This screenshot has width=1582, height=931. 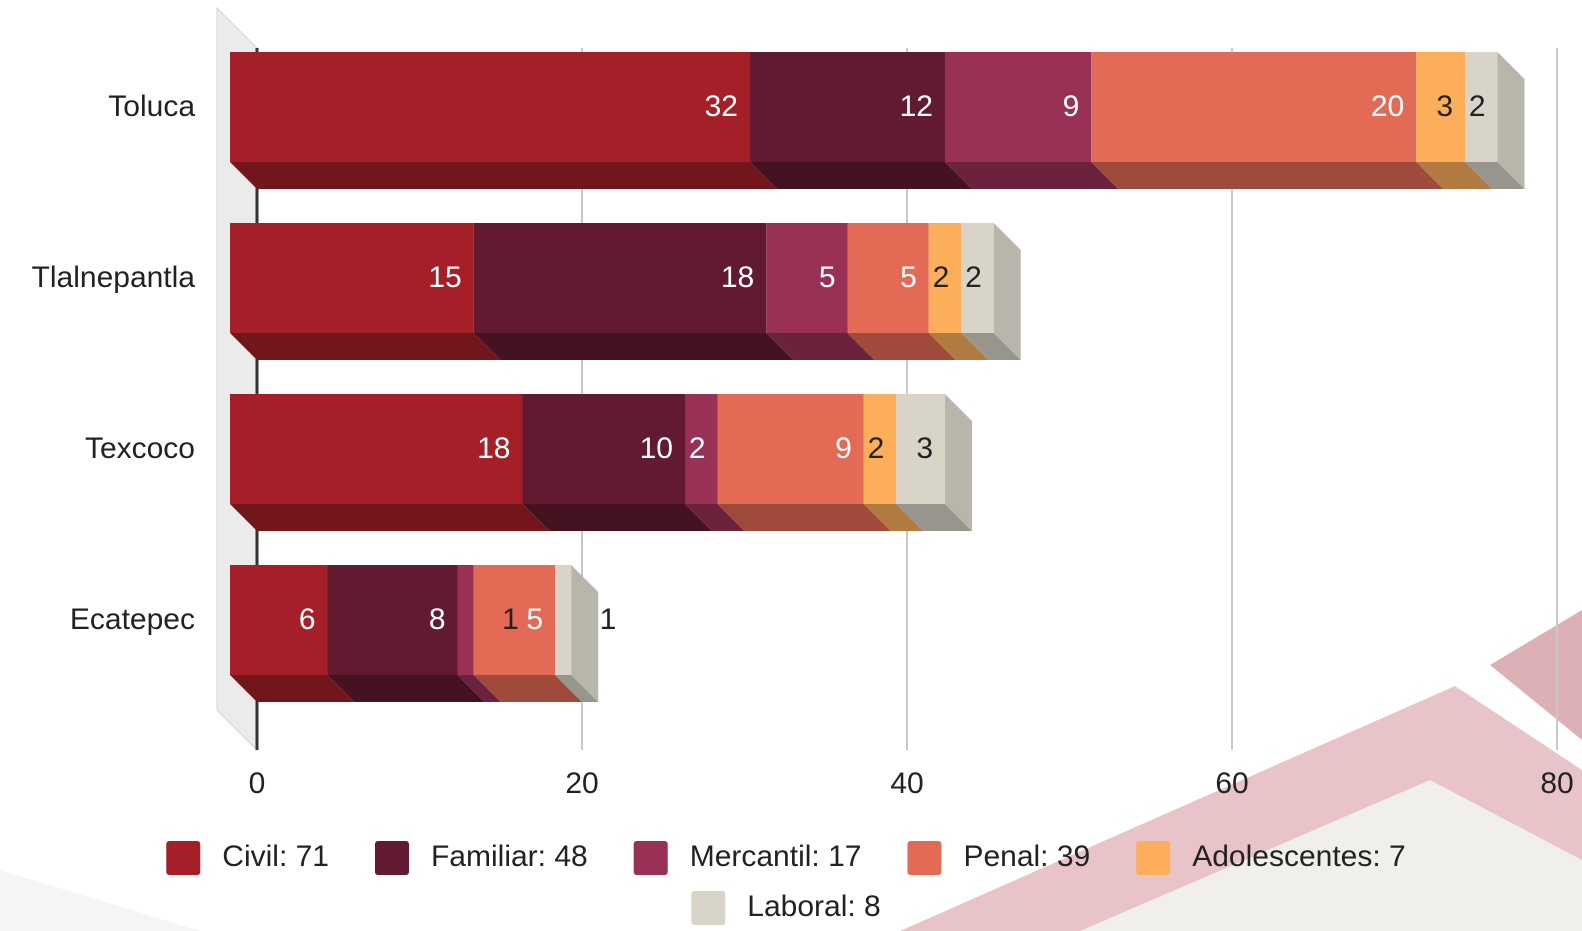 I want to click on category-label: Texcoco, so click(x=140, y=448).